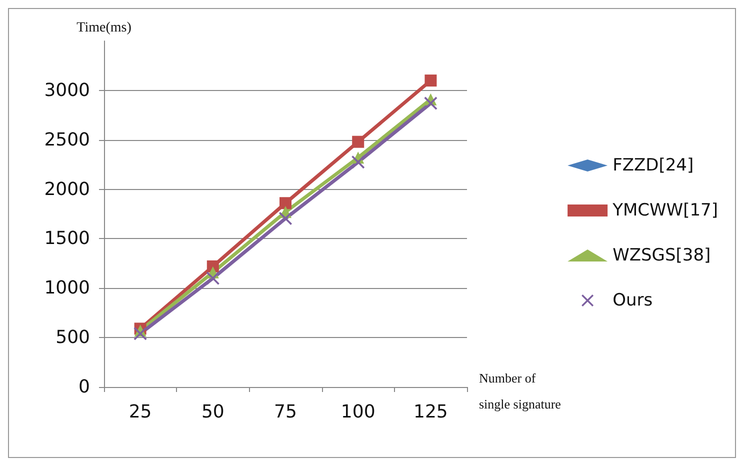 This screenshot has width=746, height=468. I want to click on y-tick-label: 1500, so click(67, 239).